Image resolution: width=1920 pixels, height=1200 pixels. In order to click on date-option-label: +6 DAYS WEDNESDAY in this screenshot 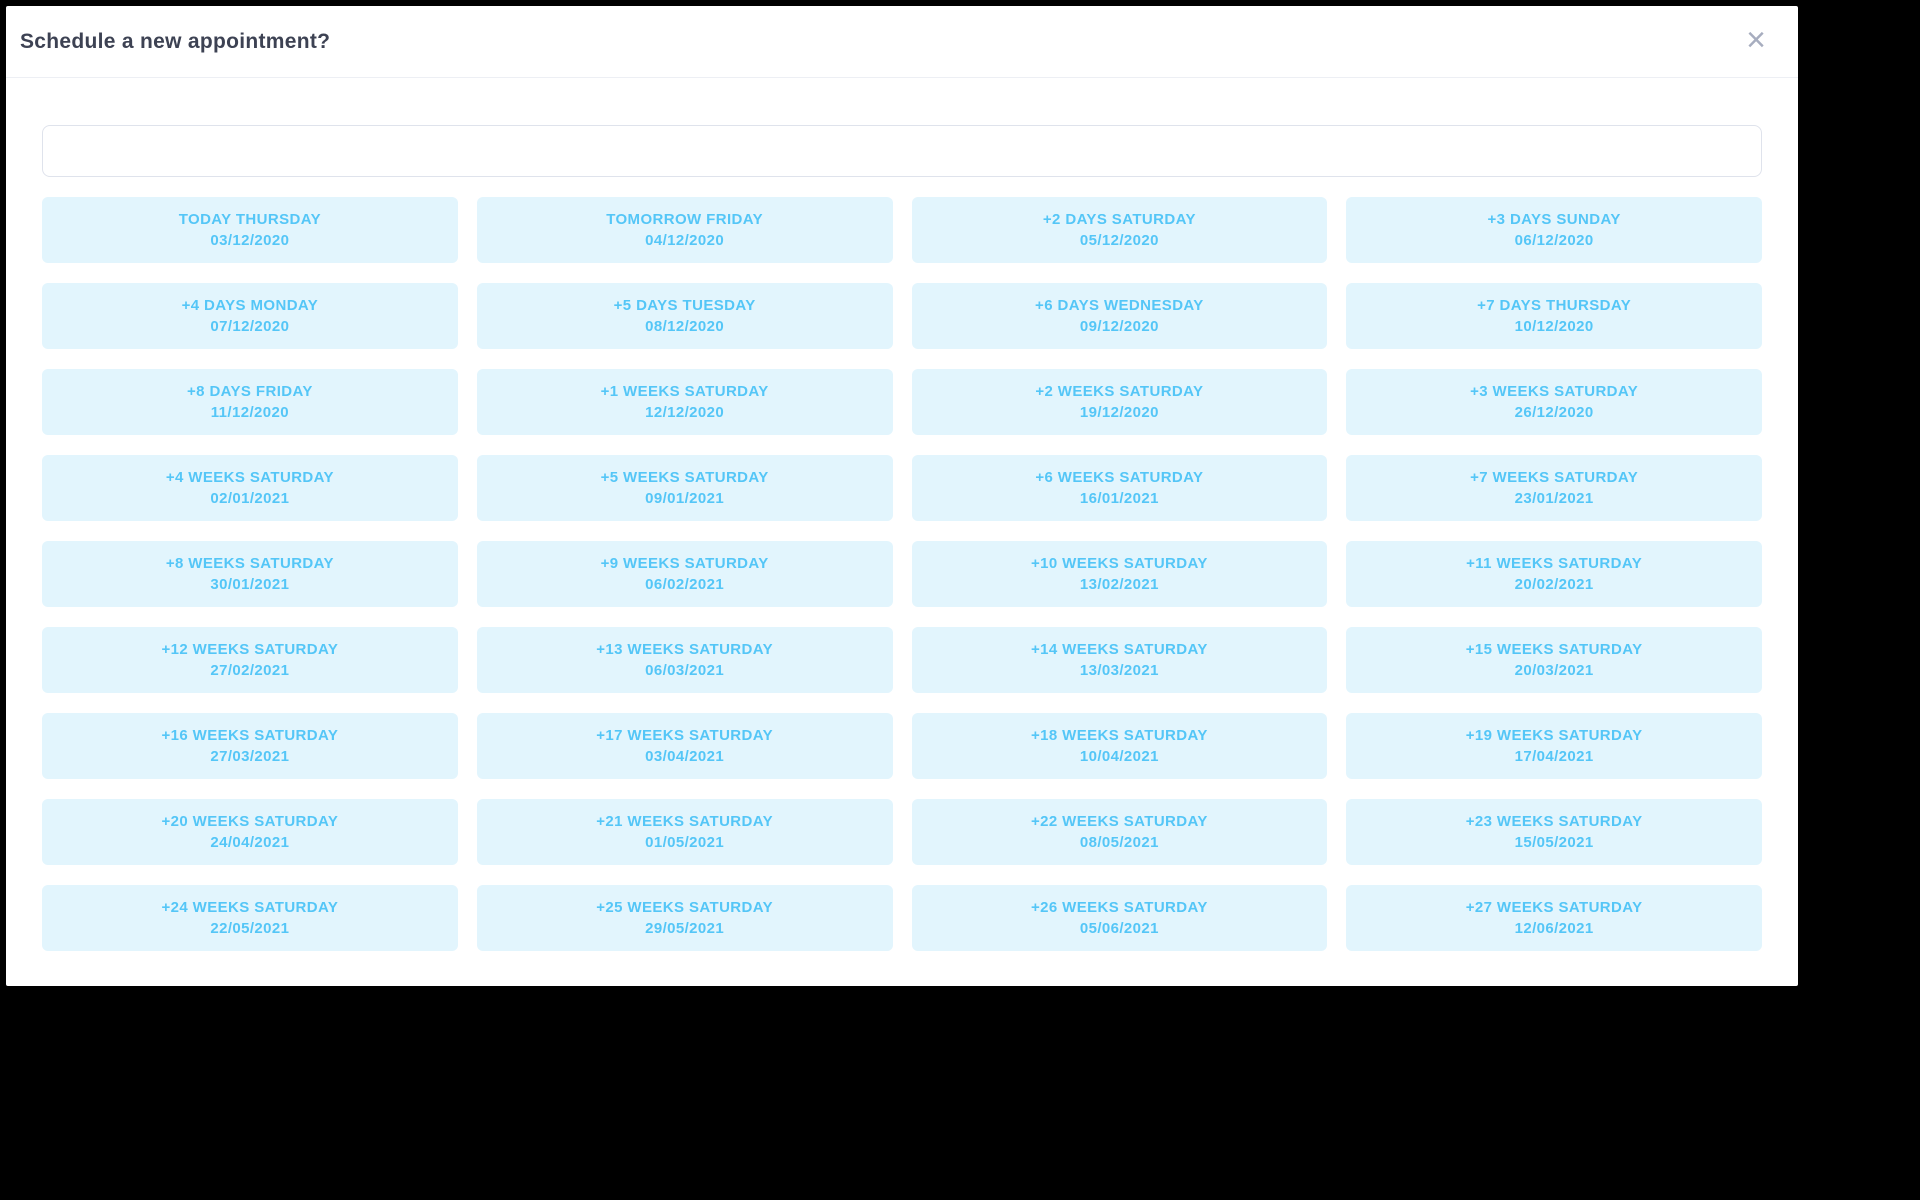, I will do `click(1119, 305)`.